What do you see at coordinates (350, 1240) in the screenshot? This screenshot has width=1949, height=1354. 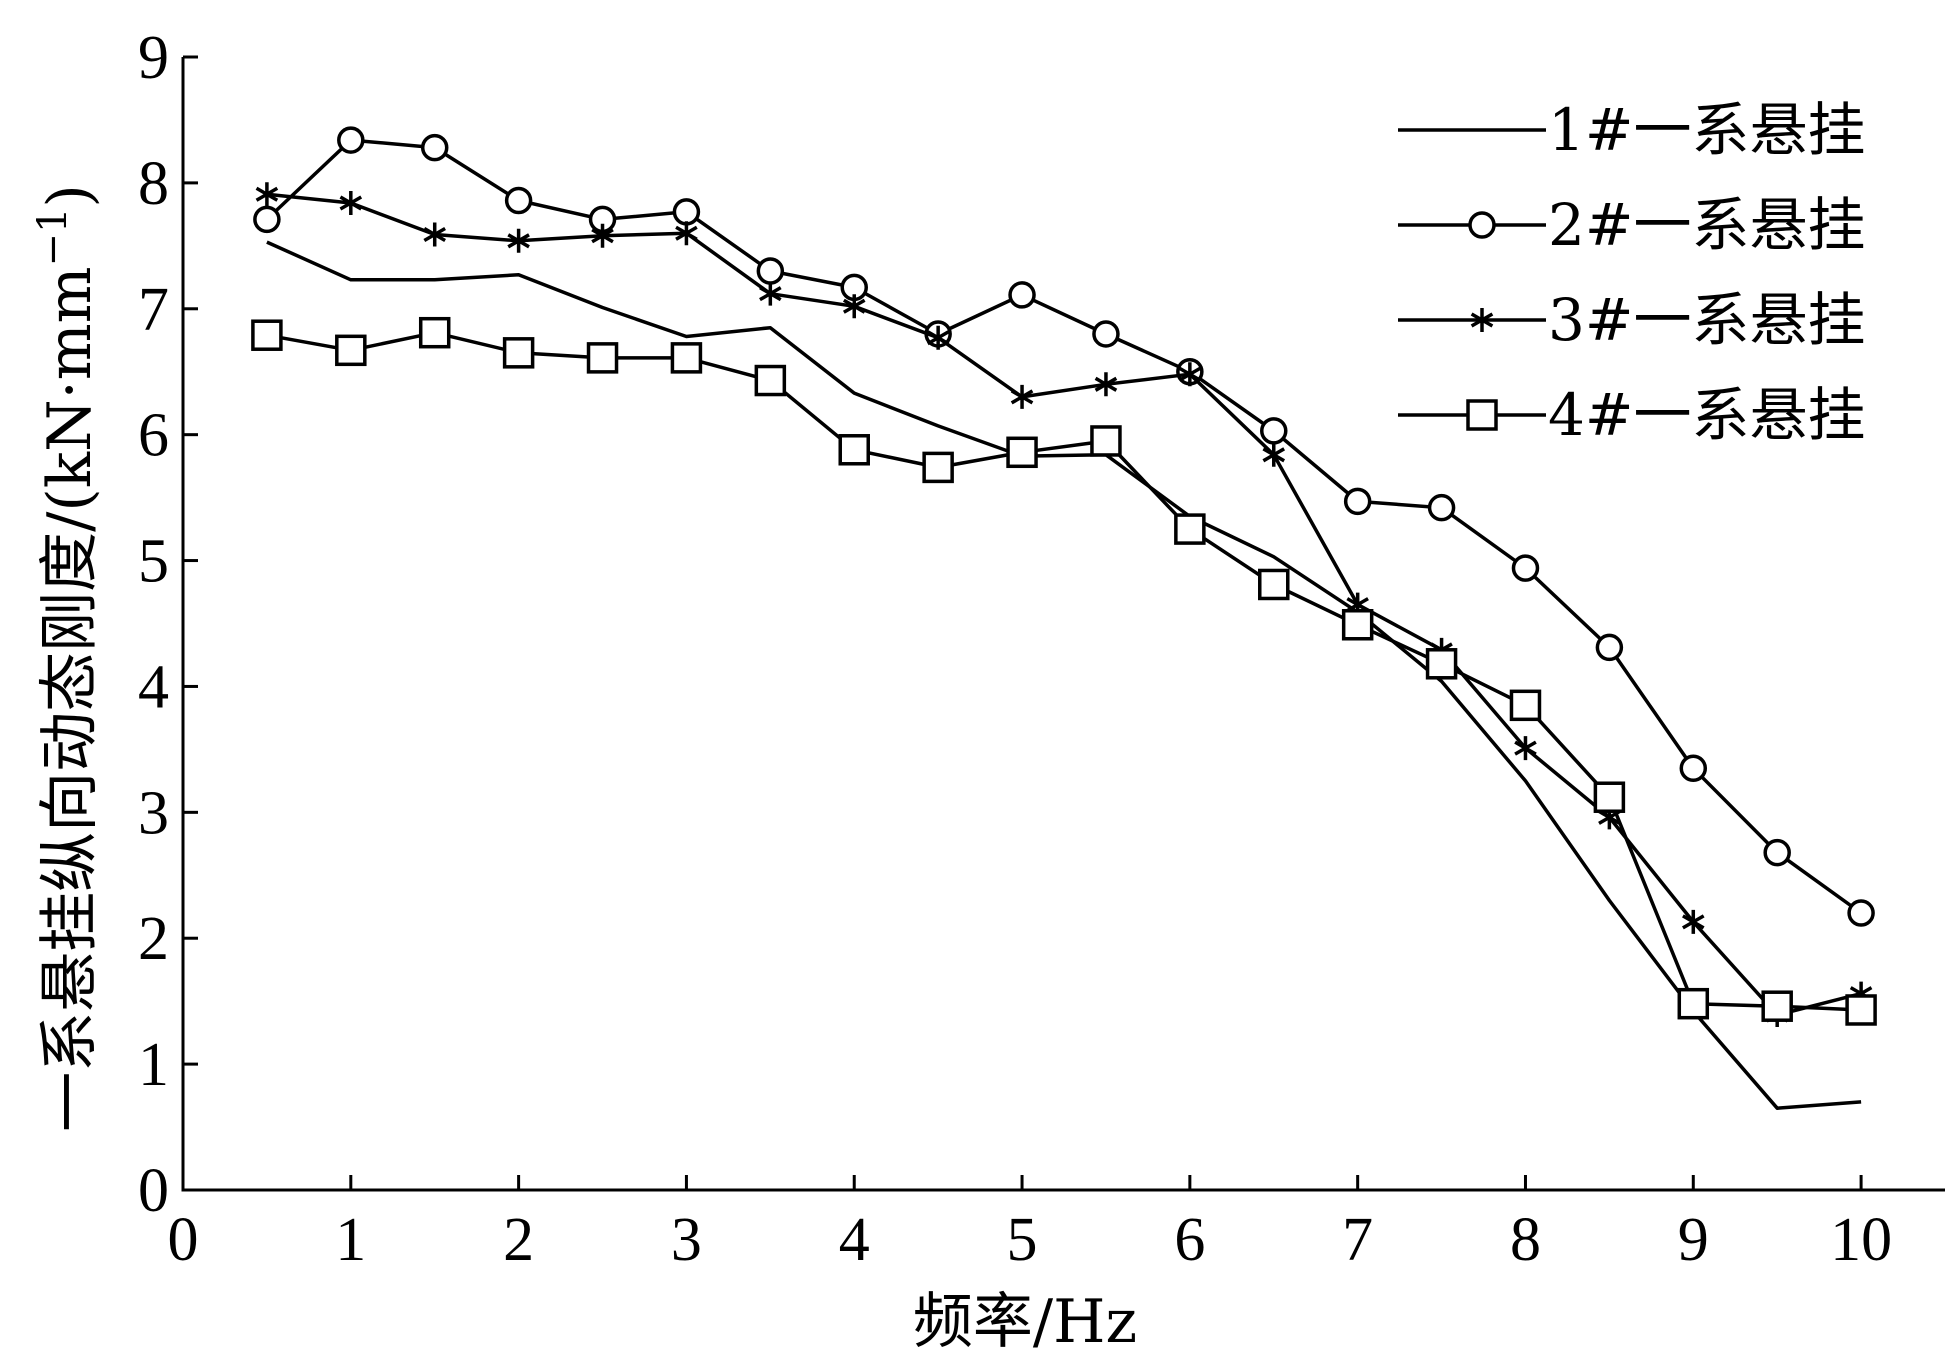 I see `x-tick-label: 1` at bounding box center [350, 1240].